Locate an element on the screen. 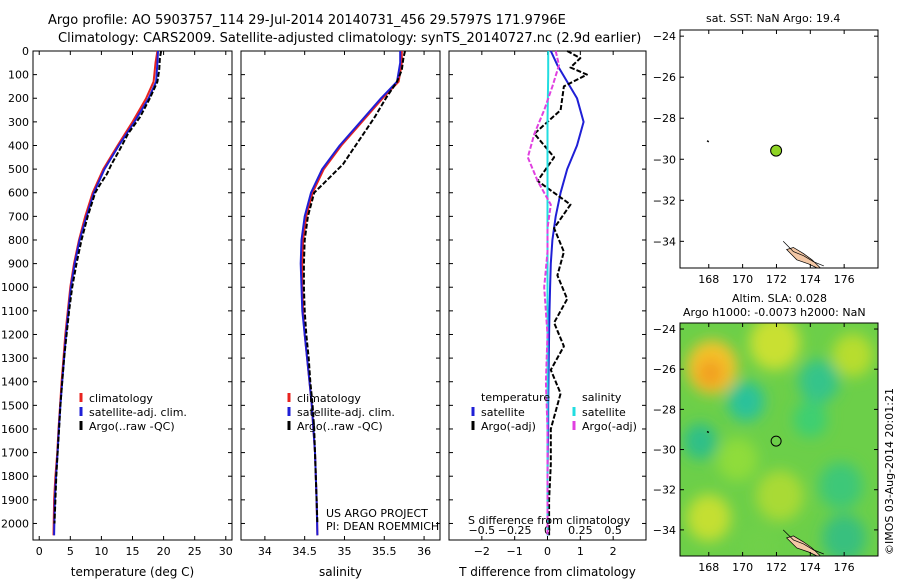 Image resolution: width=900 pixels, height=580 pixels. x-tick-label: 35 is located at coordinates (344, 551).